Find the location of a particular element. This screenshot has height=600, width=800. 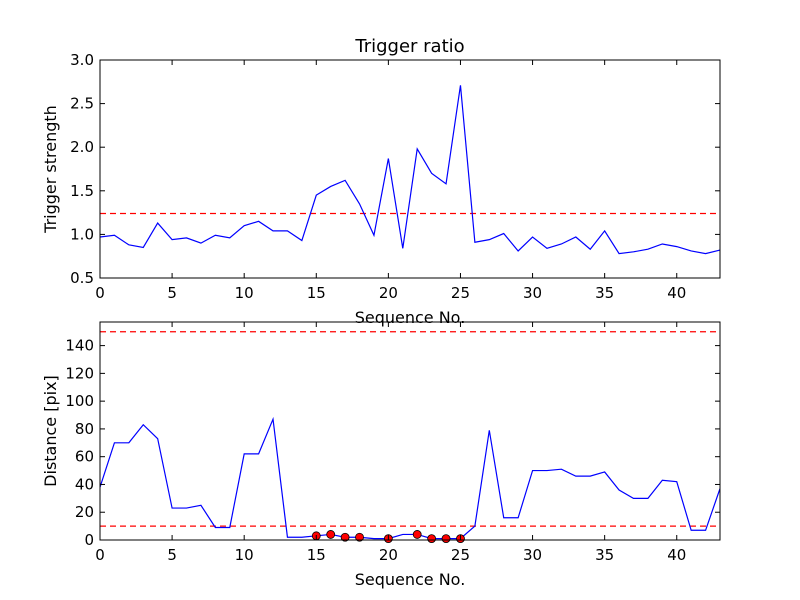

distance-x-tick-label: 40 is located at coordinates (676, 555).